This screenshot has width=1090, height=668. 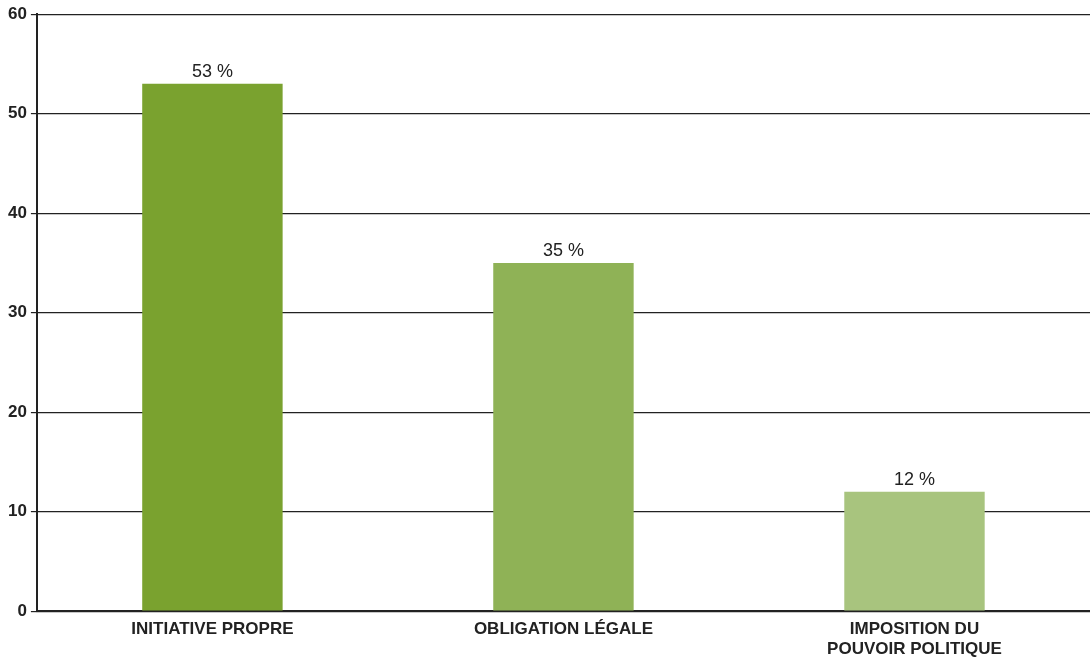 I want to click on data-label: 12 %, so click(x=914, y=478).